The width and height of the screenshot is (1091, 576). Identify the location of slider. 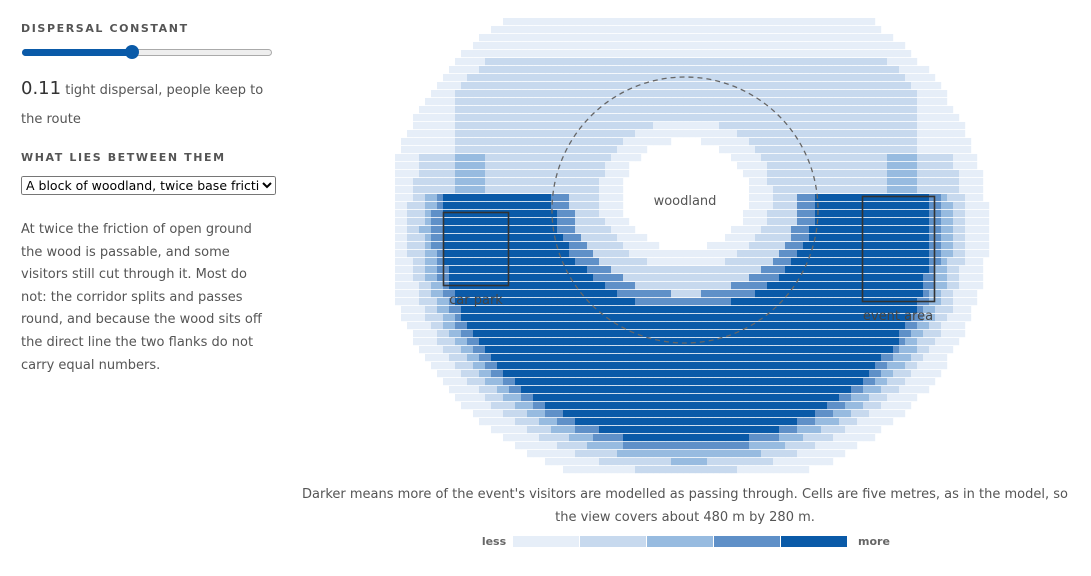
(147, 52).